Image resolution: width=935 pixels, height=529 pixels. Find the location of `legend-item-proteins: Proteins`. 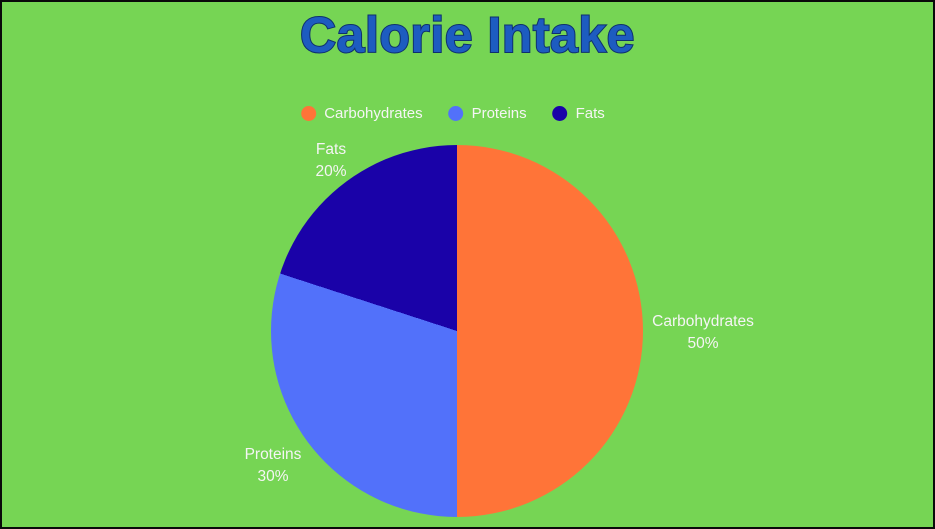

legend-item-proteins: Proteins is located at coordinates (487, 113).